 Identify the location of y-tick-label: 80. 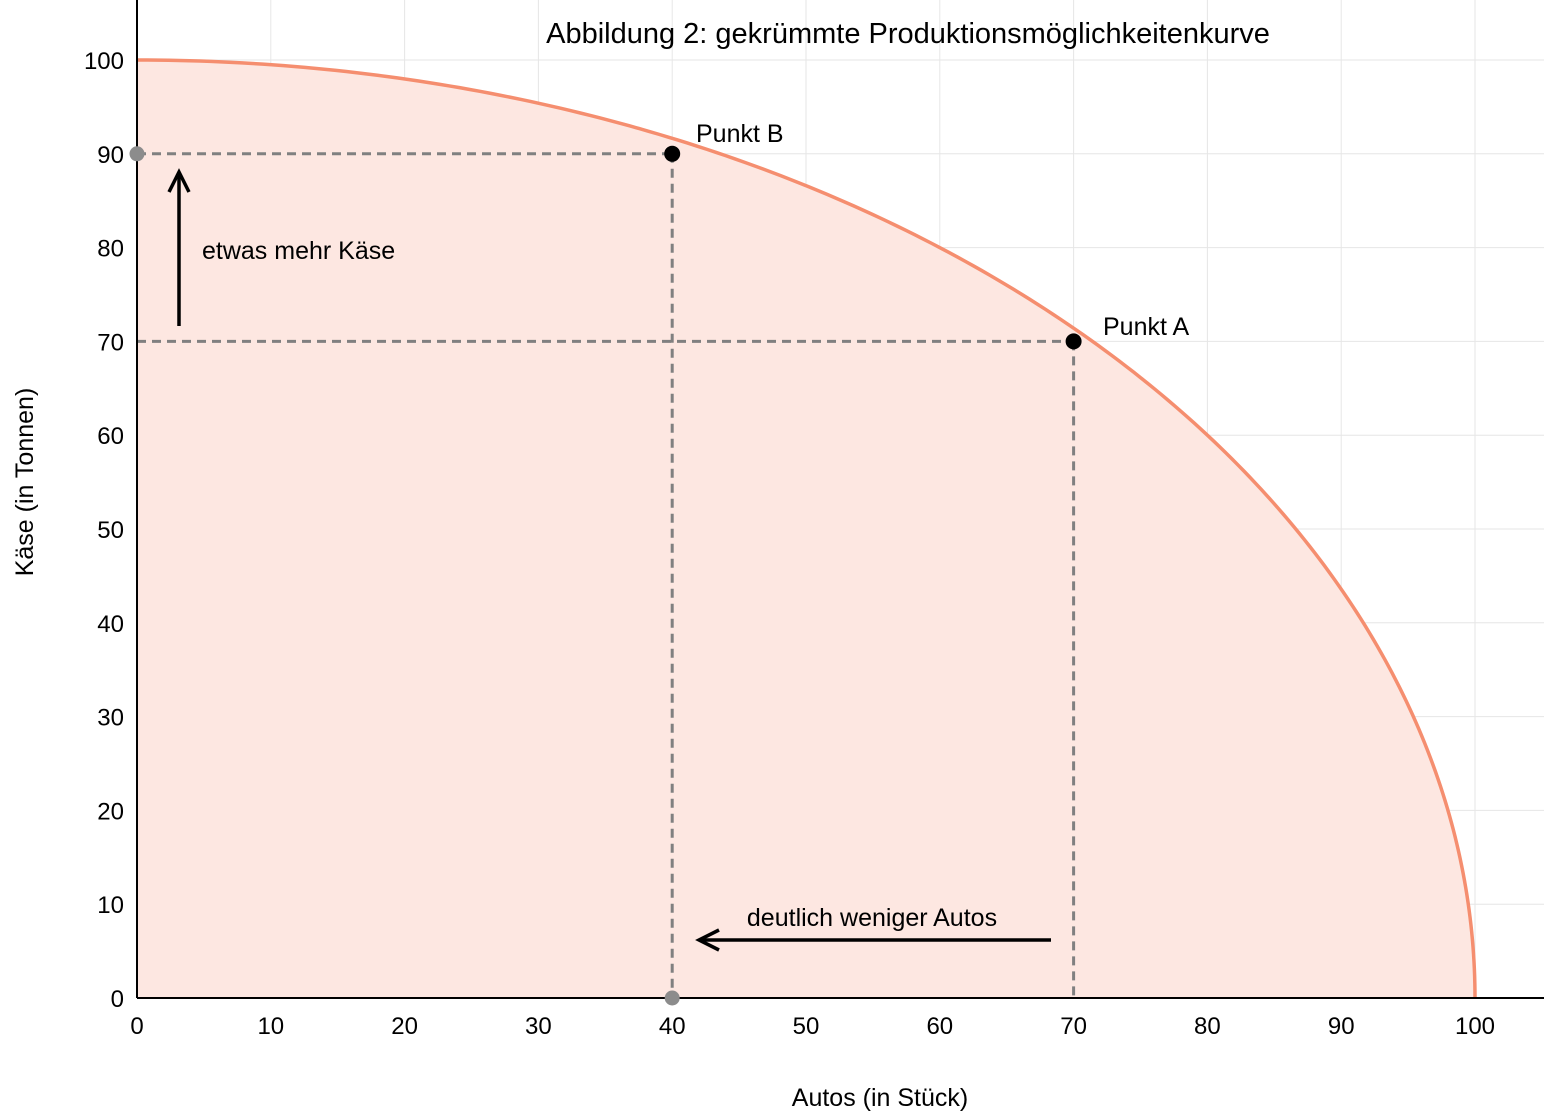
(110, 249).